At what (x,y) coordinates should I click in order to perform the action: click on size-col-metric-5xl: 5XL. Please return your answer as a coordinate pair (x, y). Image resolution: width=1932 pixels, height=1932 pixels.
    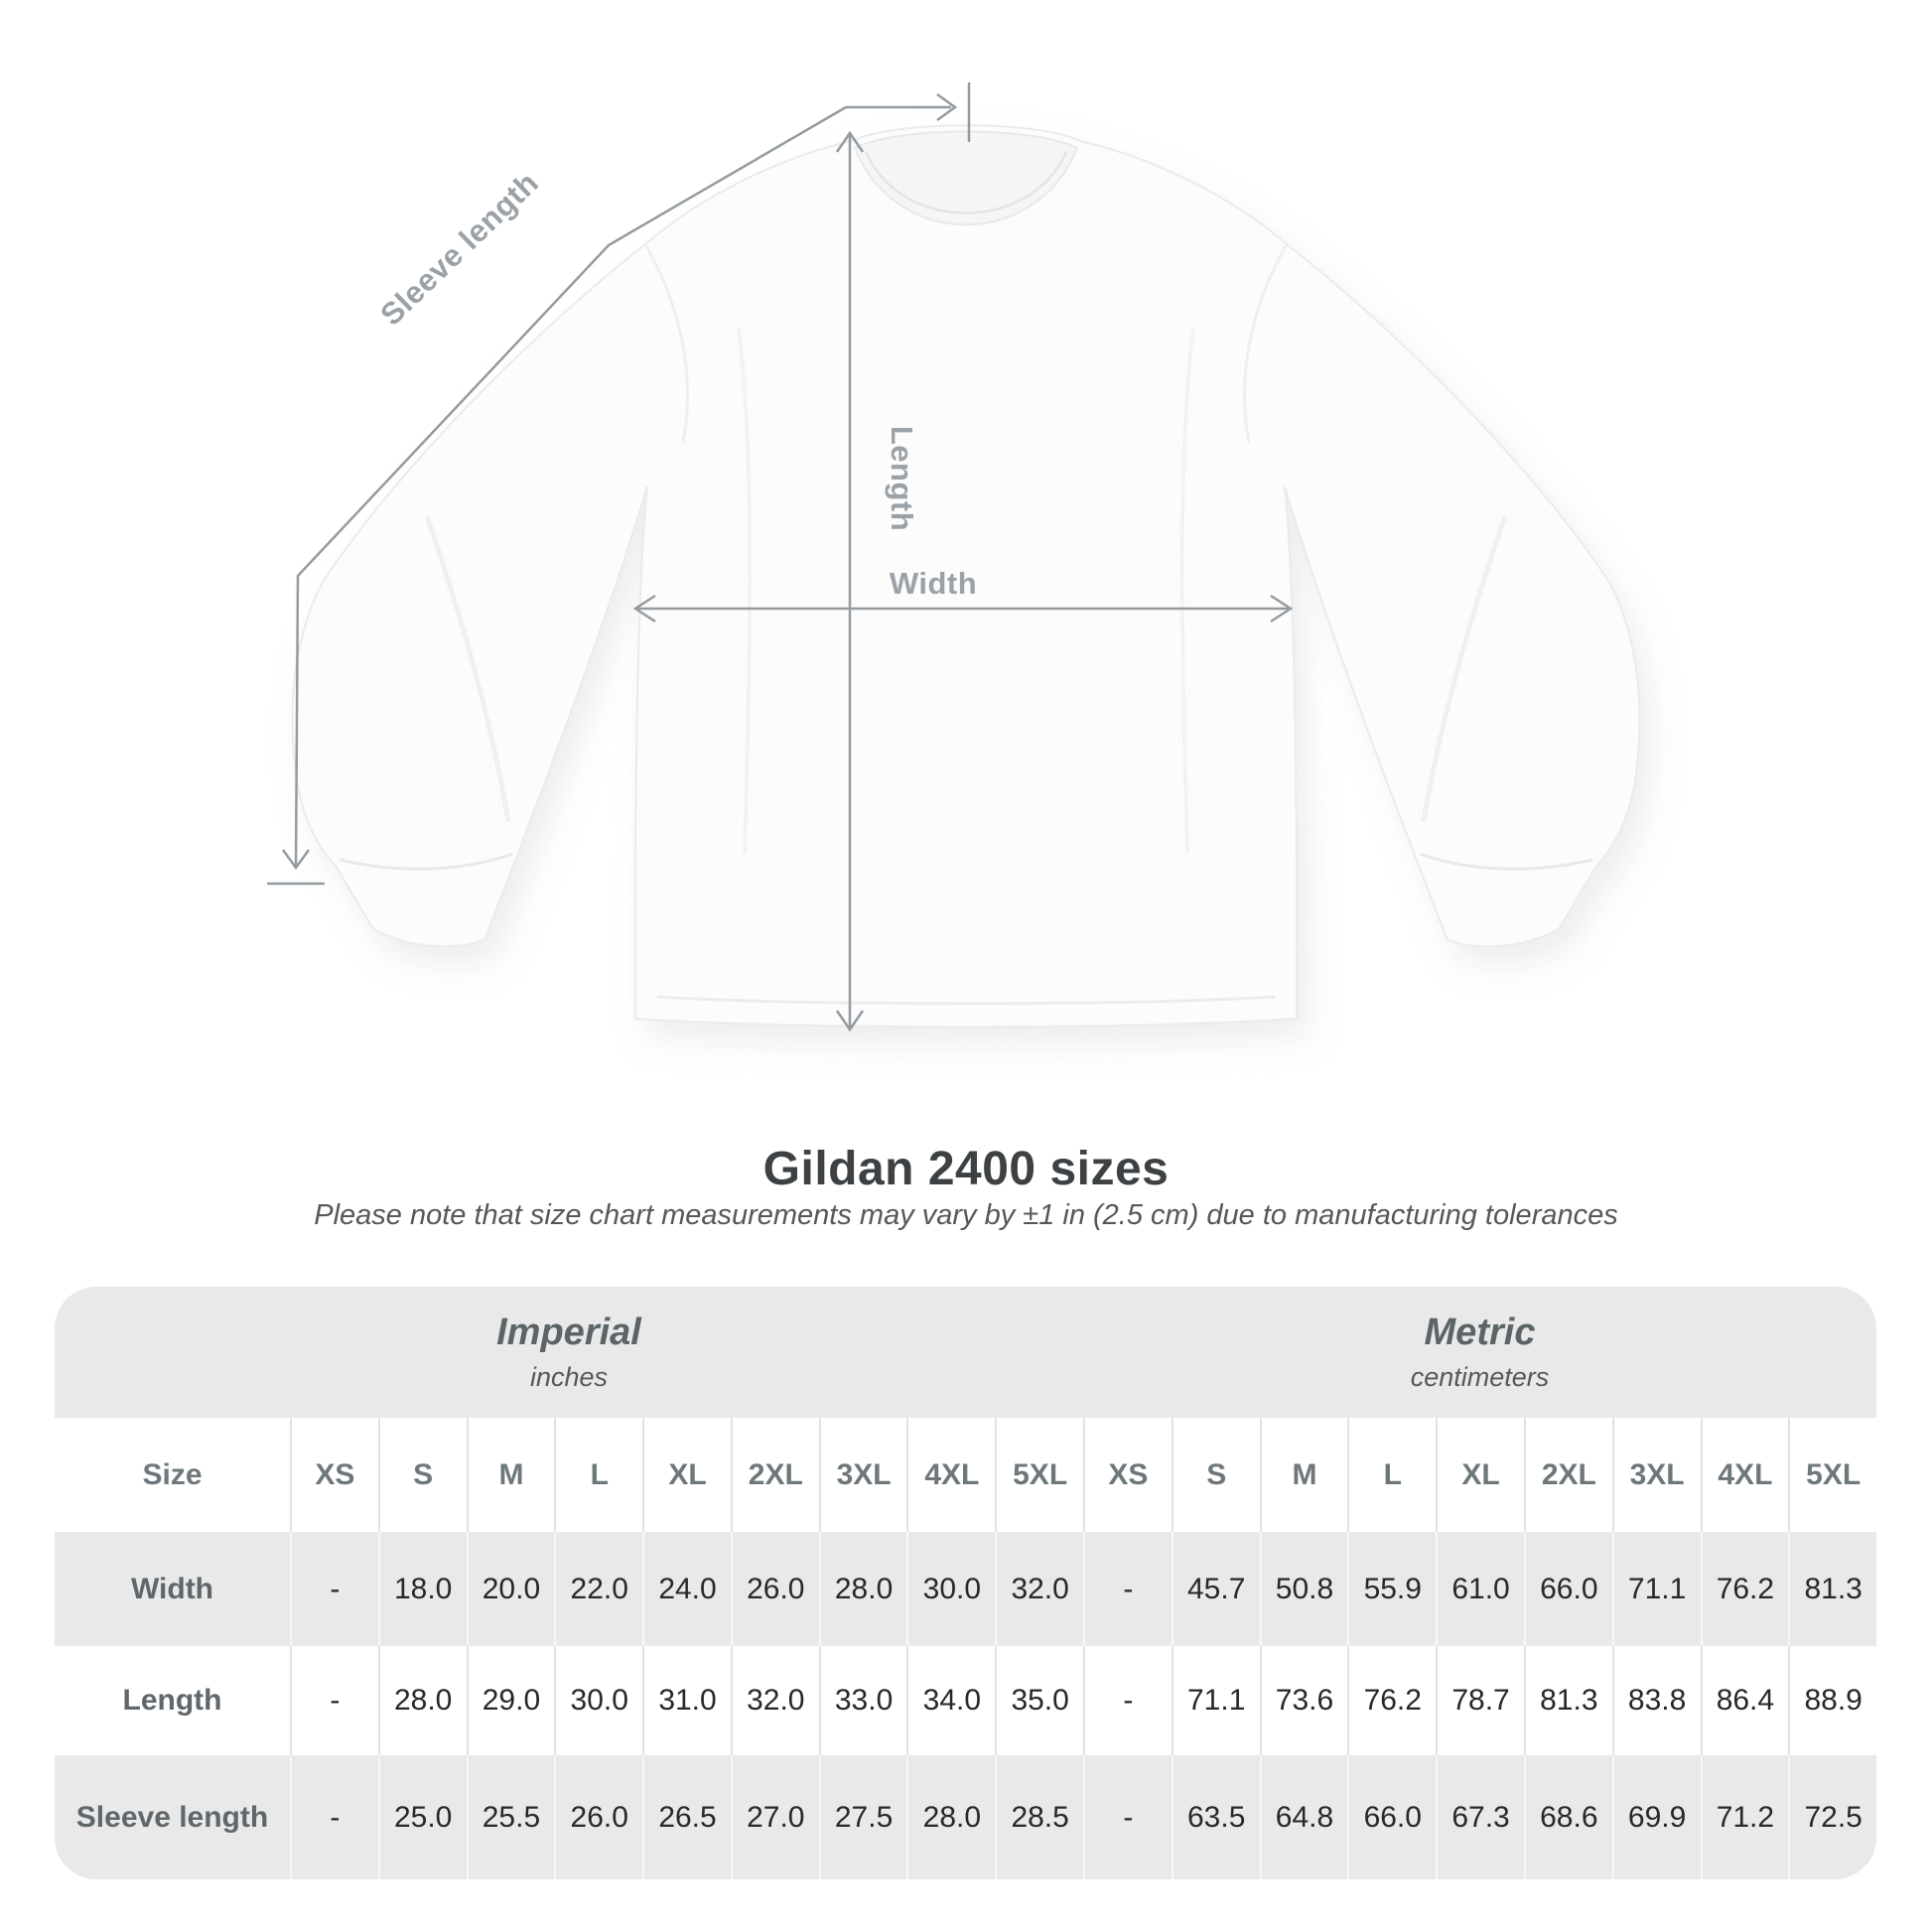
    Looking at the image, I should click on (1832, 1475).